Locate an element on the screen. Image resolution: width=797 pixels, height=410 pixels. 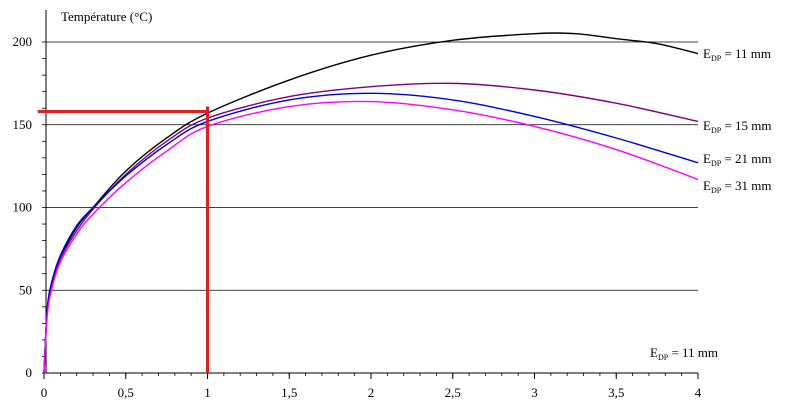
x-axis-note-sub: DP is located at coordinates (663, 357).